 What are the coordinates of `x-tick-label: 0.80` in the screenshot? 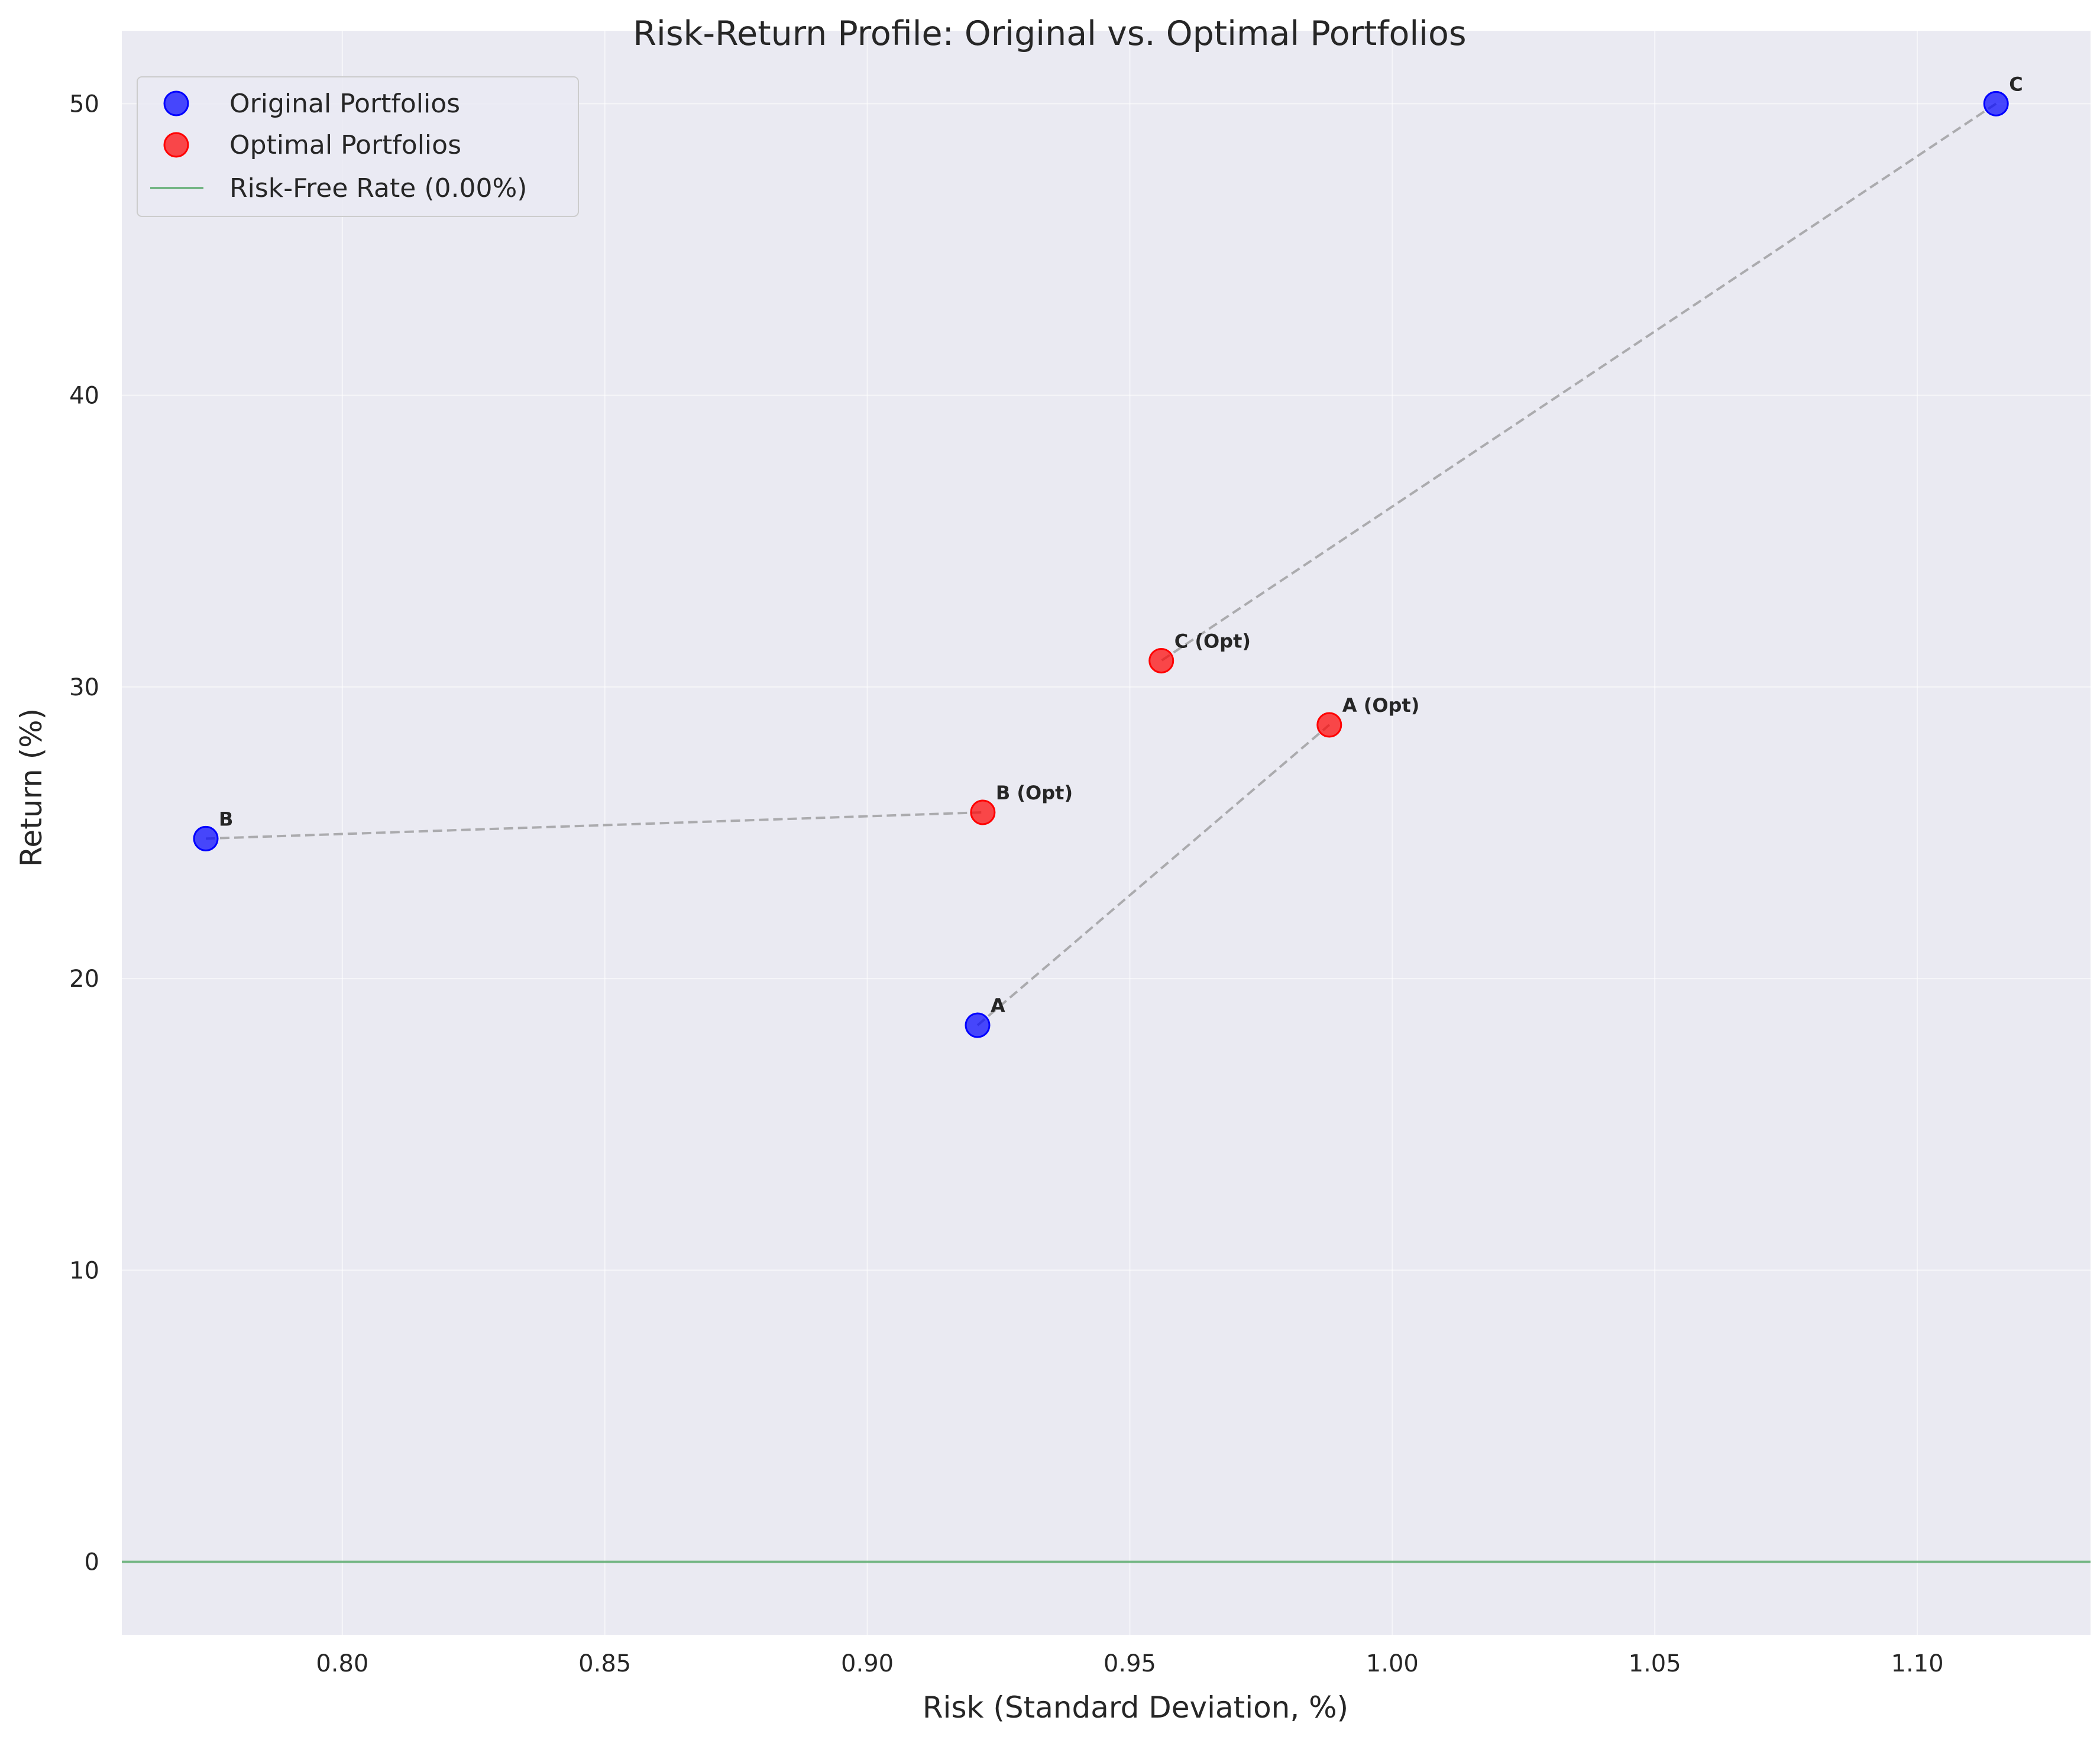 It's located at (342, 1663).